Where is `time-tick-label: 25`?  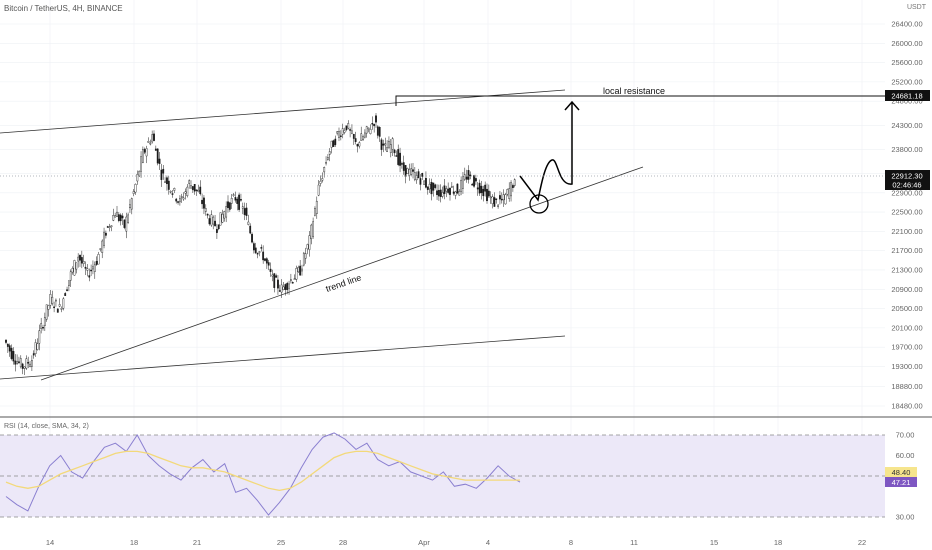
time-tick-label: 25 is located at coordinates (281, 542).